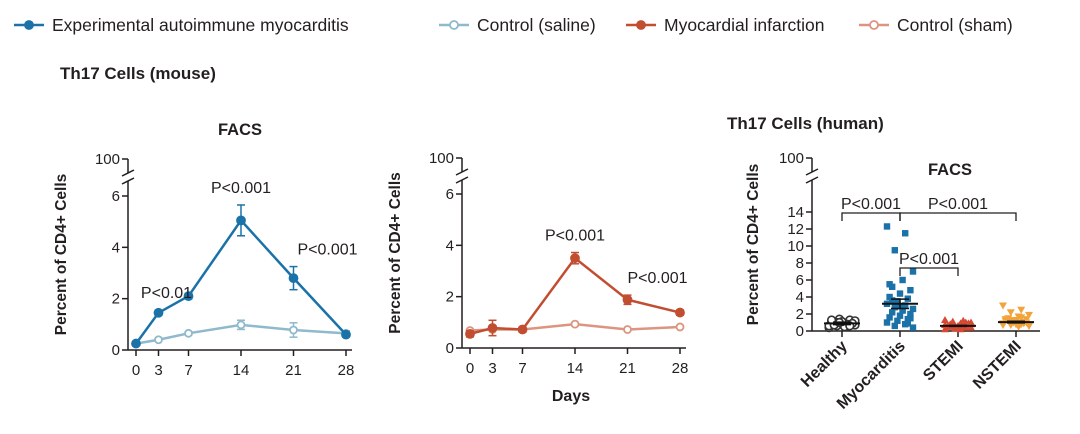 The height and width of the screenshot is (434, 1080). I want to click on legend-item: Experimental autoimmune myocarditis, so click(181, 25).